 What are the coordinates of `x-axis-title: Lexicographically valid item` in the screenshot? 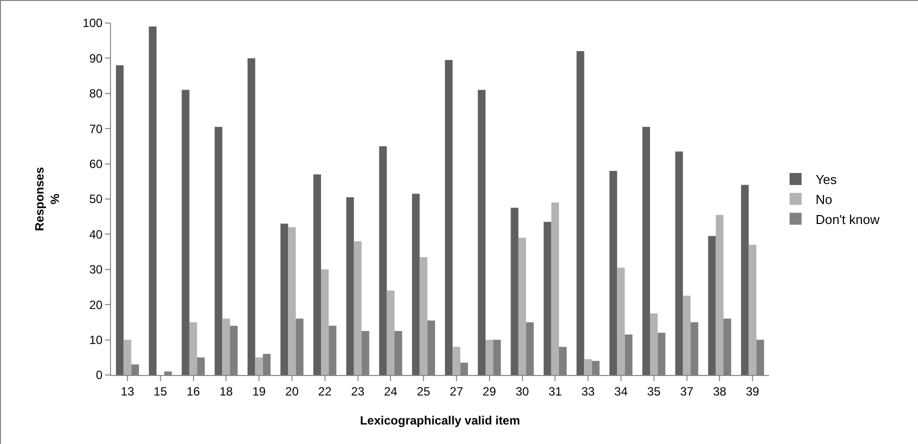 It's located at (440, 420).